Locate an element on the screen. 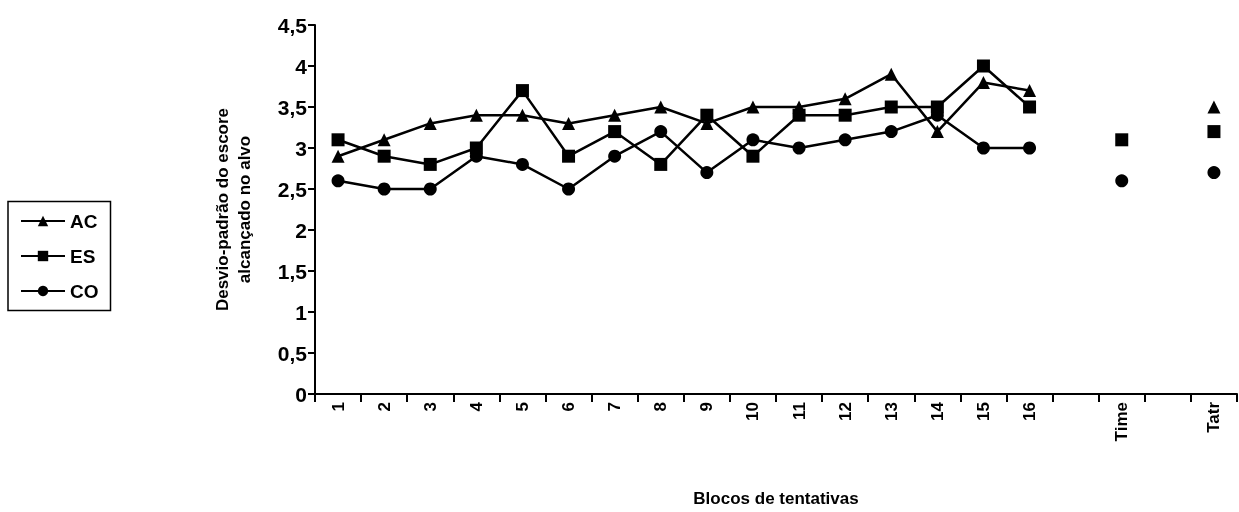  legend-label: CO is located at coordinates (84, 291).